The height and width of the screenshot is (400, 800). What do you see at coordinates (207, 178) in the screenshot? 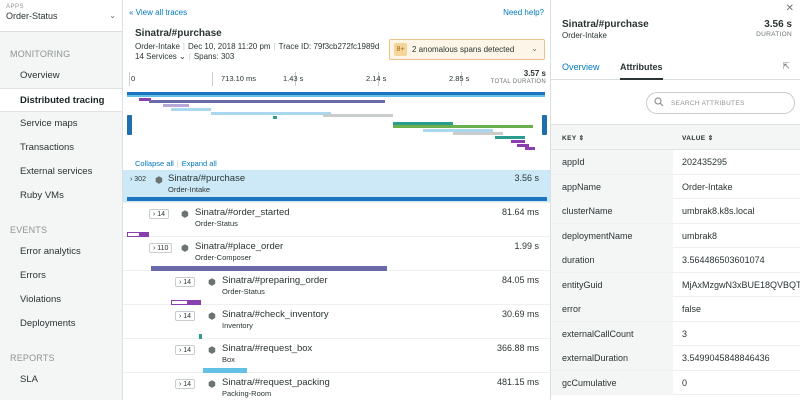
I see `span-name: Sinatra/#purchase` at bounding box center [207, 178].